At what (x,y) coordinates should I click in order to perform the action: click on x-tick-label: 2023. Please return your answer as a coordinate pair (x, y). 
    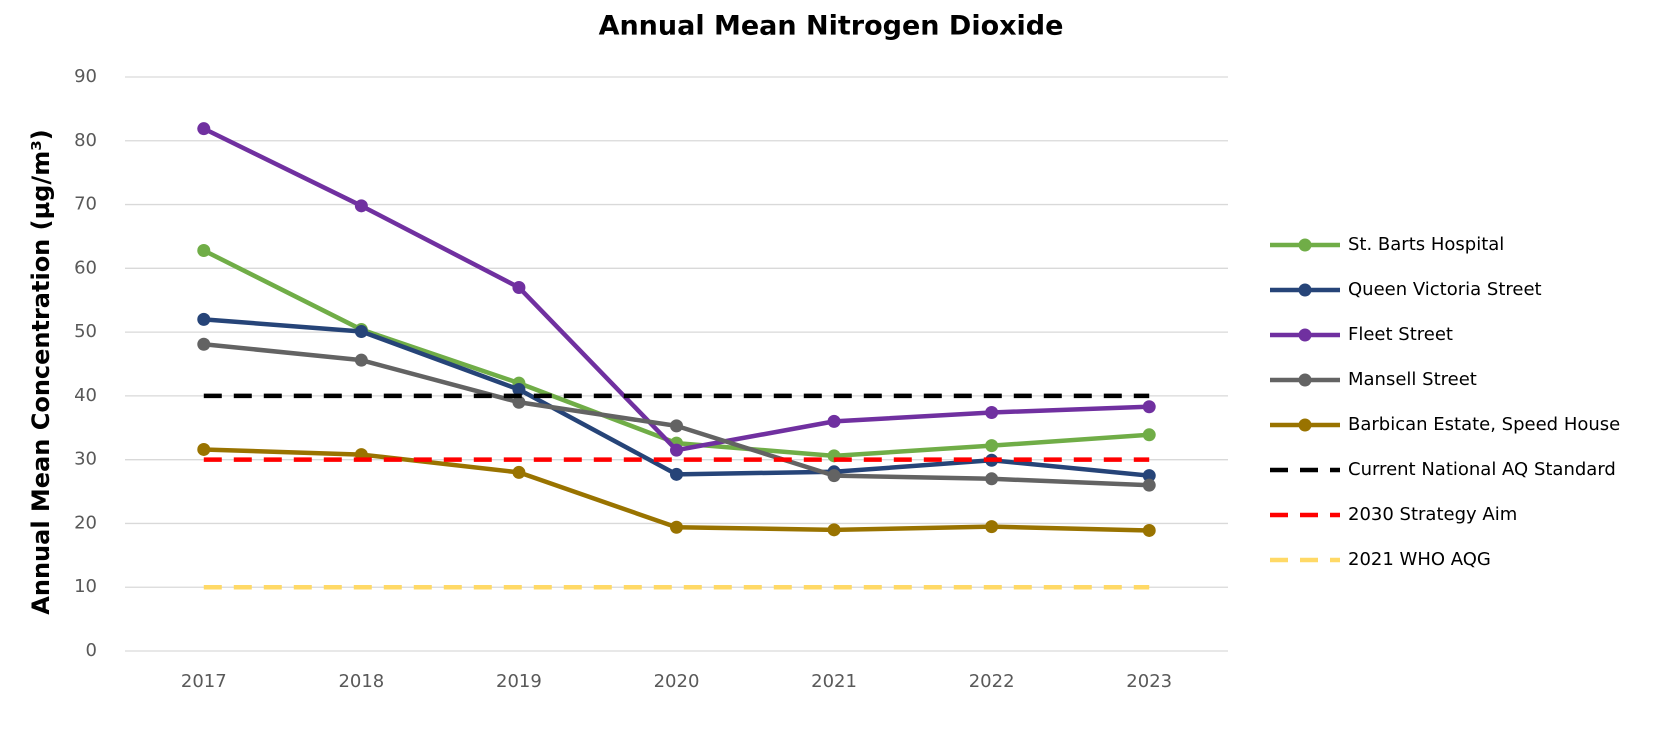
    Looking at the image, I should click on (1149, 681).